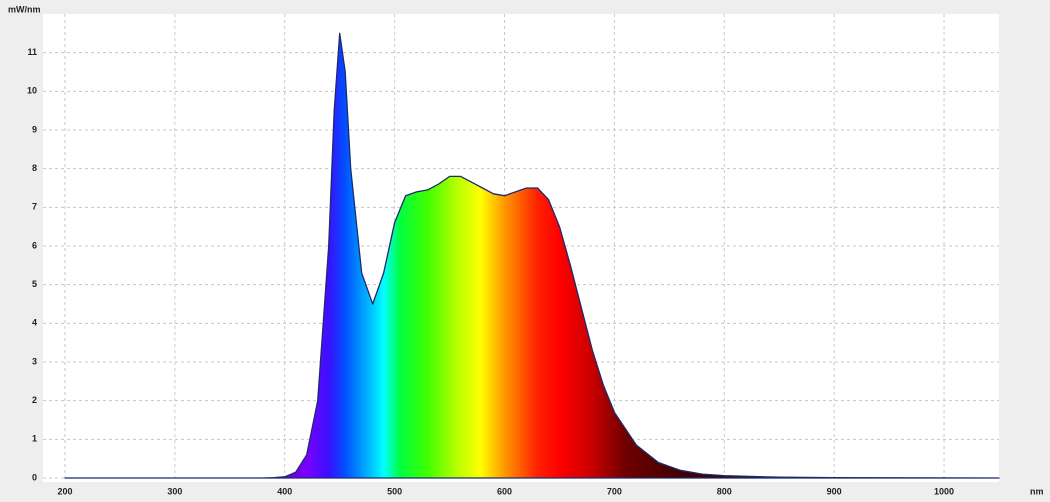 The height and width of the screenshot is (502, 1050). Describe the element at coordinates (724, 491) in the screenshot. I see `x-tick-label: 800` at that location.